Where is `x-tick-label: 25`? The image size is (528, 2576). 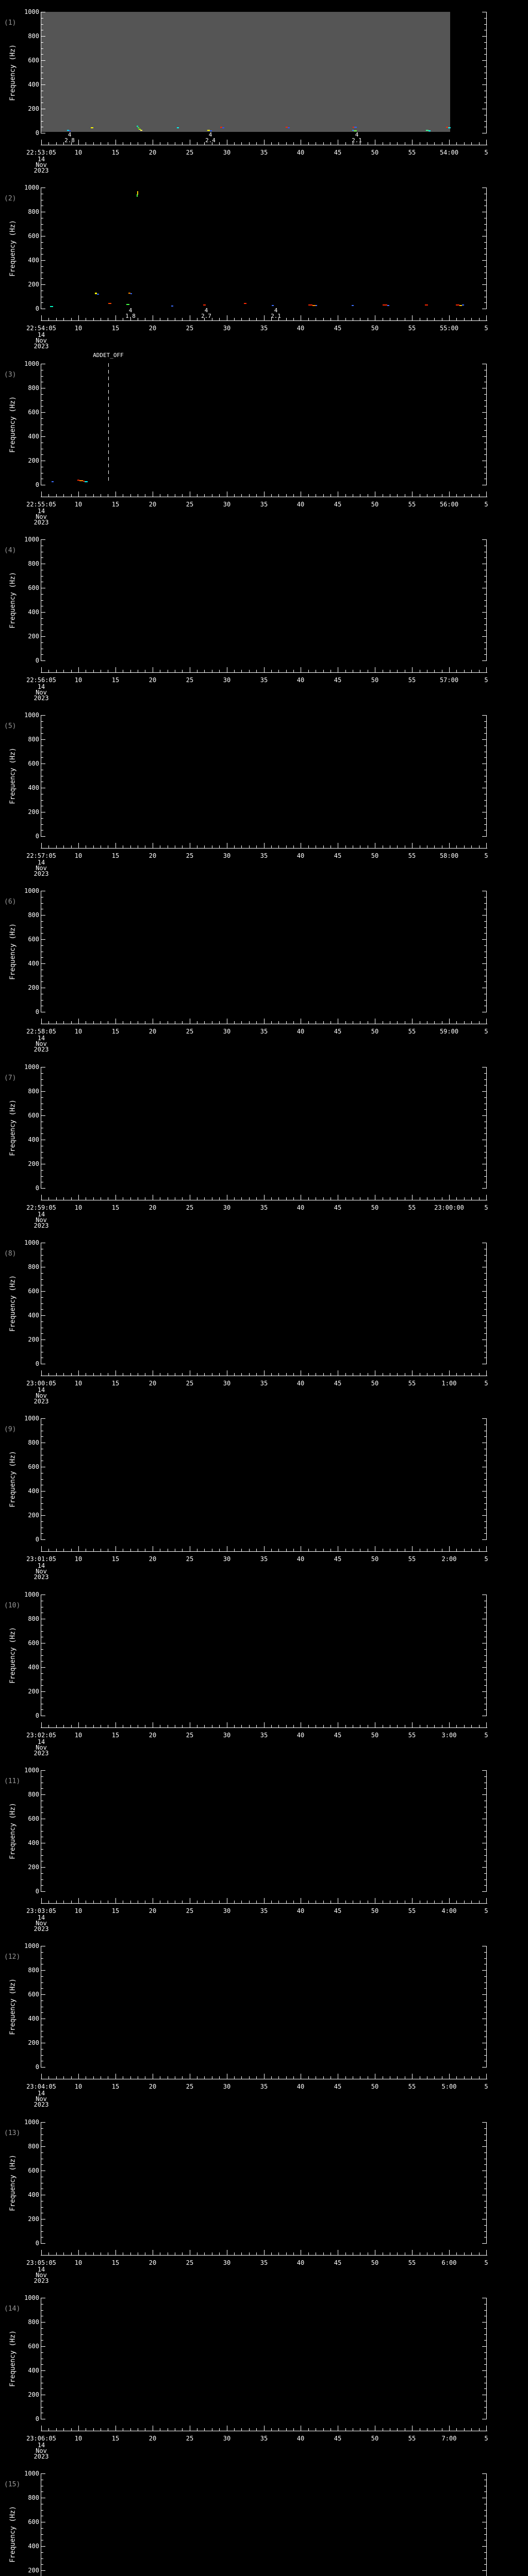
x-tick-label: 25 is located at coordinates (190, 328).